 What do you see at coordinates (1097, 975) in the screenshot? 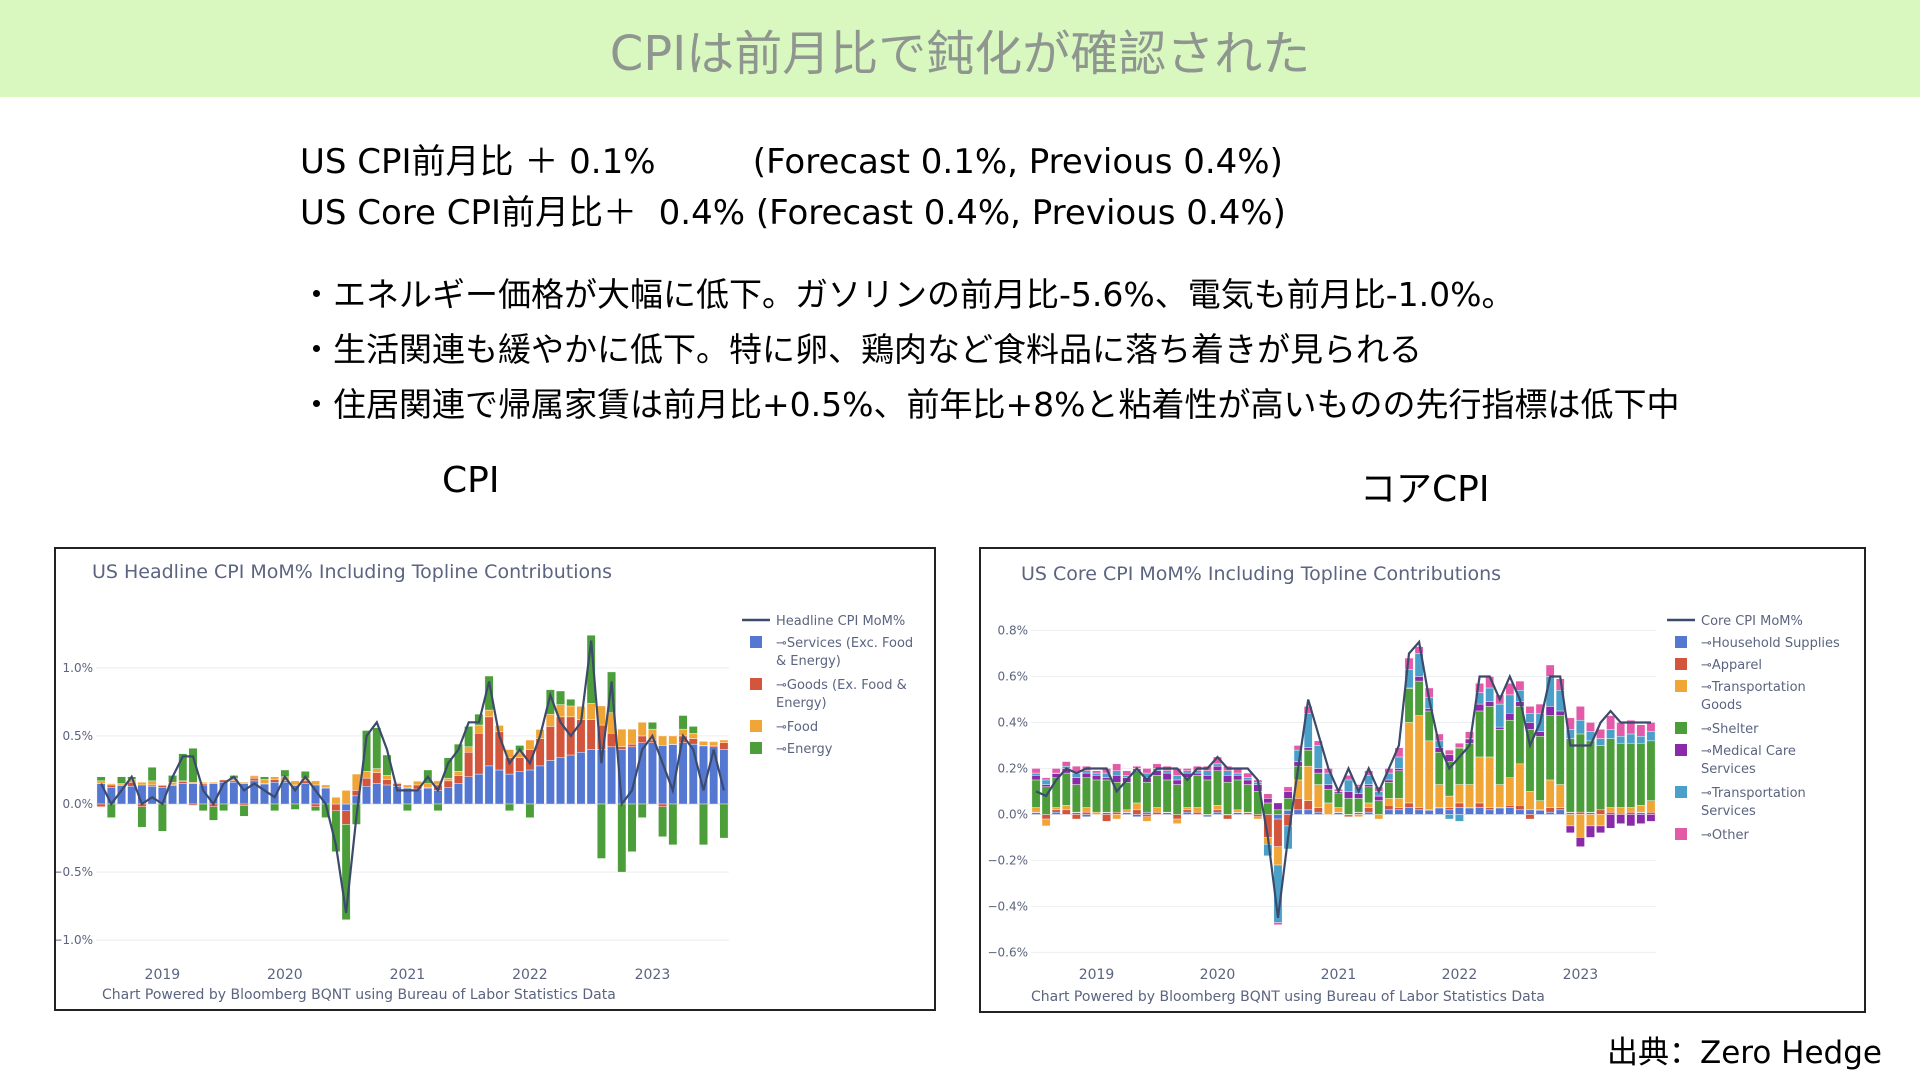
I see `x-tick-label: 2019` at bounding box center [1097, 975].